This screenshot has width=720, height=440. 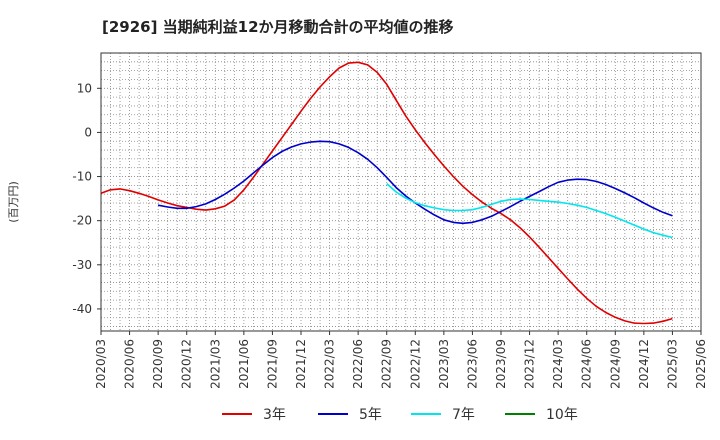 What do you see at coordinates (187, 364) in the screenshot?
I see `x-tick-label: 2020/12` at bounding box center [187, 364].